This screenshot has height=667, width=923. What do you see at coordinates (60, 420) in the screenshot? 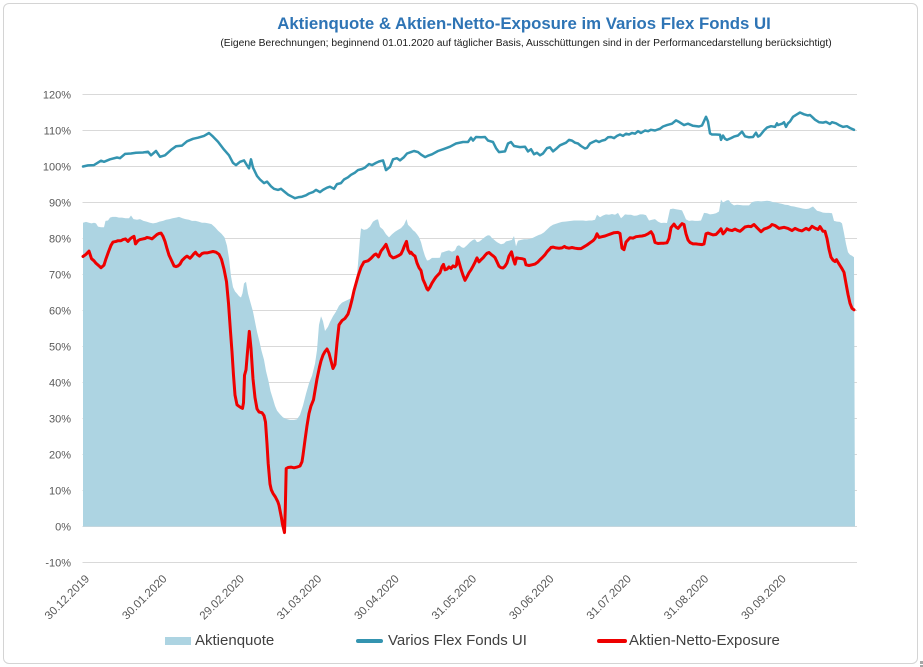
I see `svg-text: 30%` at bounding box center [60, 420].